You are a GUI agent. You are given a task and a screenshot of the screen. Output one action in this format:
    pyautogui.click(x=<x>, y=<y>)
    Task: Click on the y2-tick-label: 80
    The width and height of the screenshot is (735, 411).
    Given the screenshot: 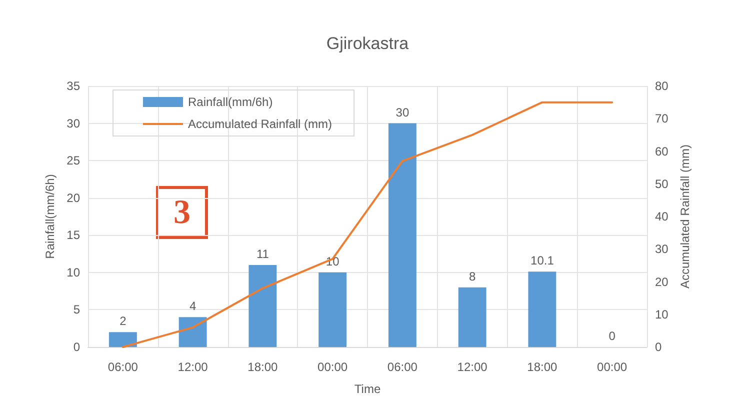 What is the action you would take?
    pyautogui.click(x=662, y=86)
    